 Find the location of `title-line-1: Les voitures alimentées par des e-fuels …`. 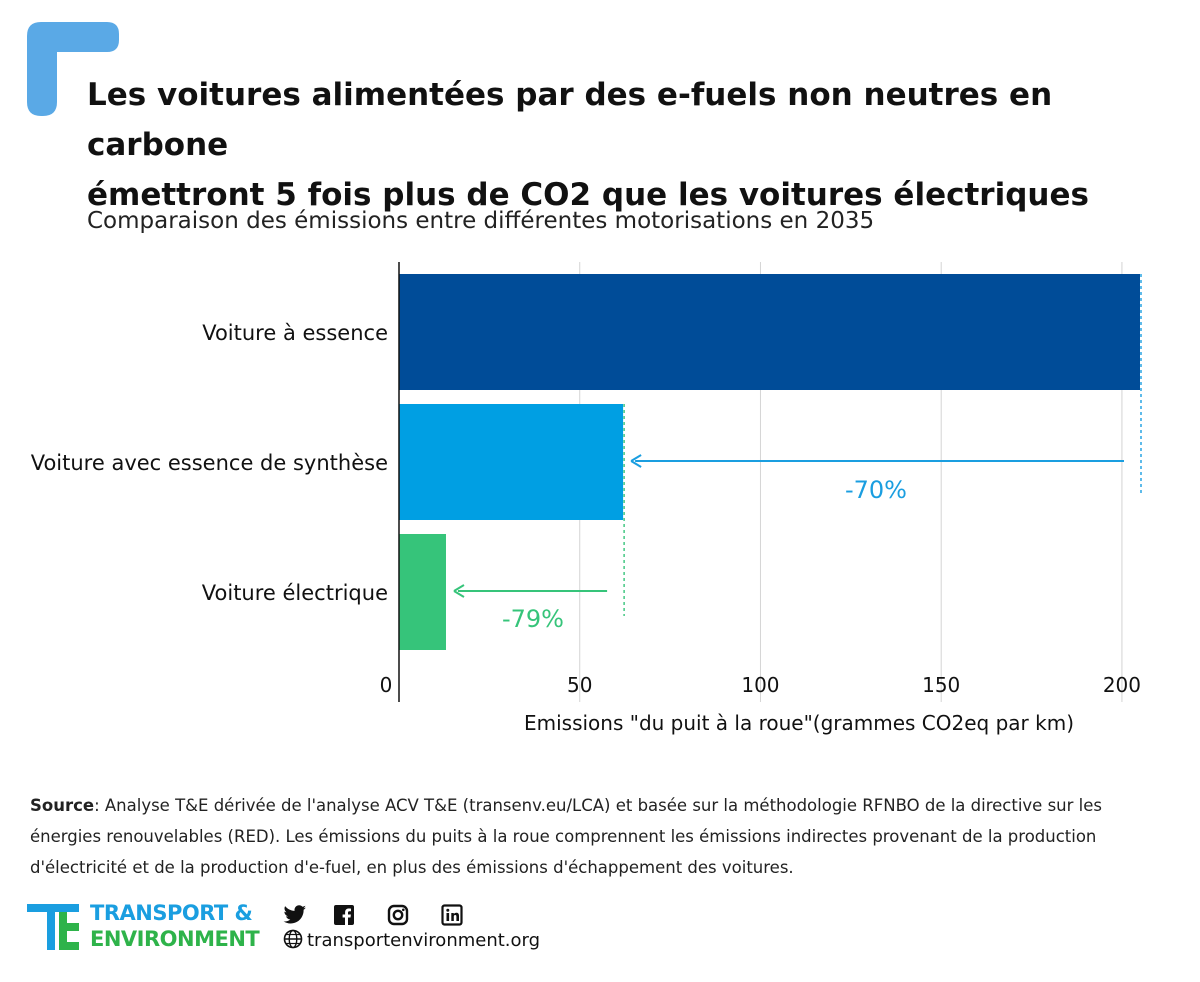

title-line-1: Les voitures alimentées par des e-fuels … is located at coordinates (570, 120).